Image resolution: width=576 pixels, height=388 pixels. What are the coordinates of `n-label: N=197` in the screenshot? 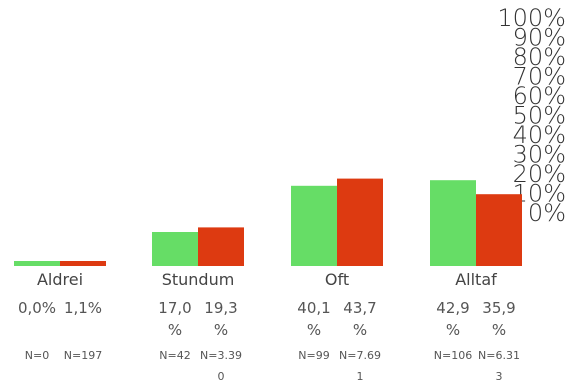 It's located at (83, 355).